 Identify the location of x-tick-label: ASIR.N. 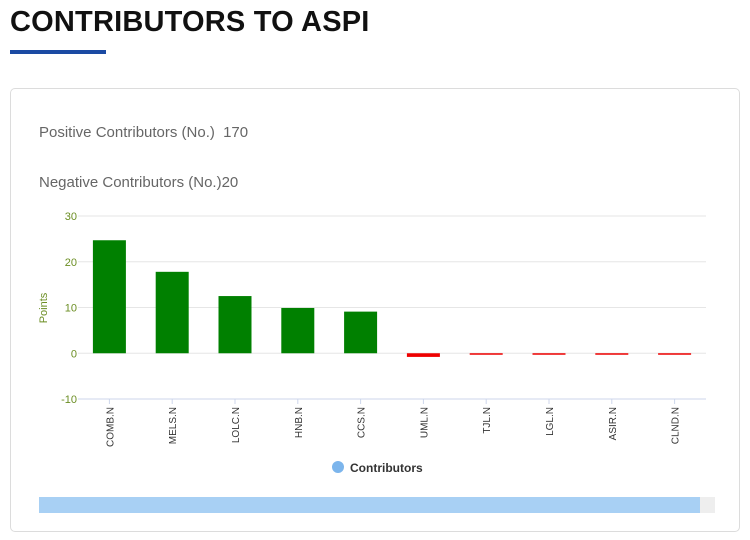
(613, 423).